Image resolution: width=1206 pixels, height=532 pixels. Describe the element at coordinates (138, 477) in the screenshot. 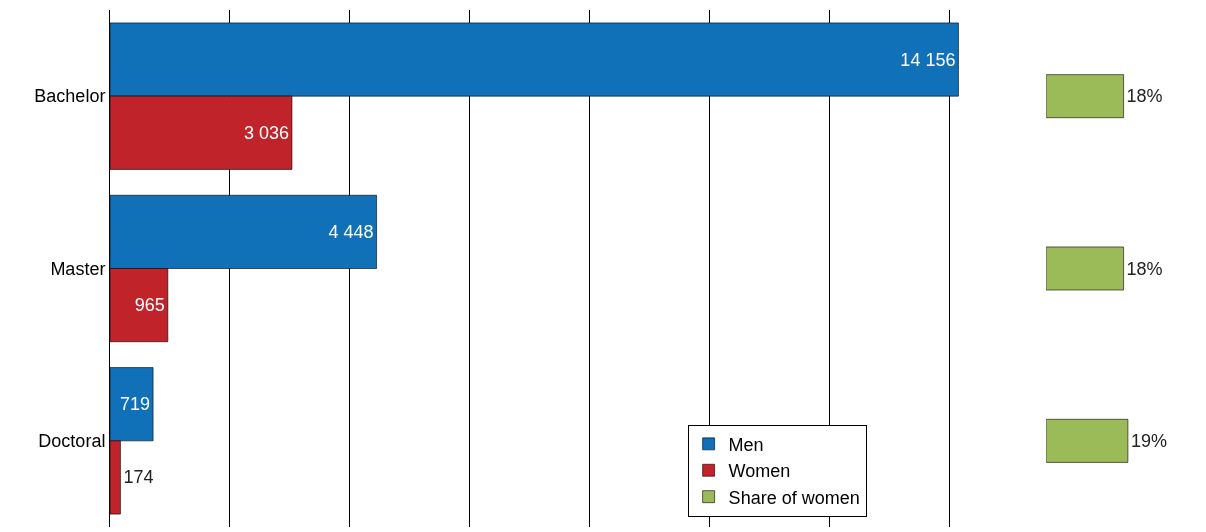

I see `data-label: 174` at that location.